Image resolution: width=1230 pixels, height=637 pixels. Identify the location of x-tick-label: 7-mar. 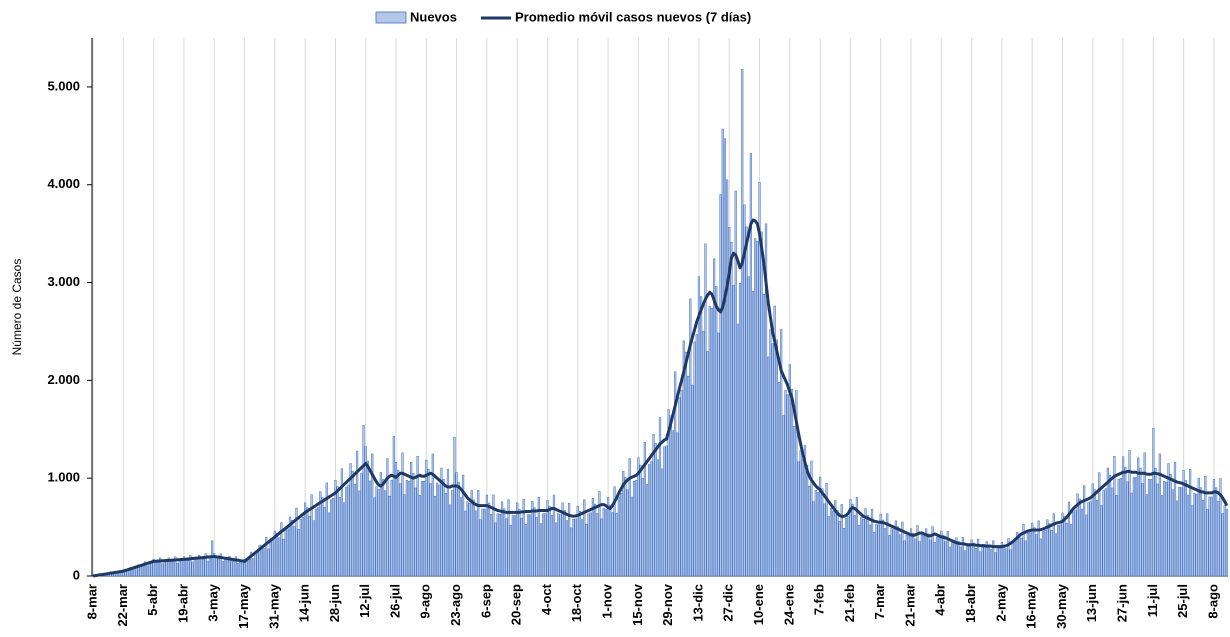
(879, 601).